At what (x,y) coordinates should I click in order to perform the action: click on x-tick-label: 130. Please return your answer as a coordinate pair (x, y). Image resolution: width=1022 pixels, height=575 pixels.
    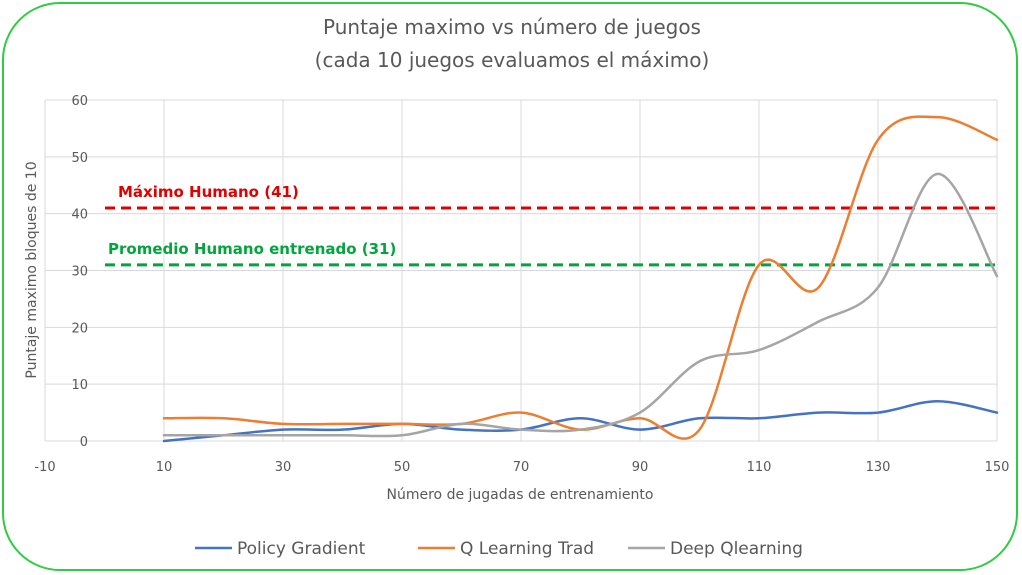
    Looking at the image, I should click on (878, 467).